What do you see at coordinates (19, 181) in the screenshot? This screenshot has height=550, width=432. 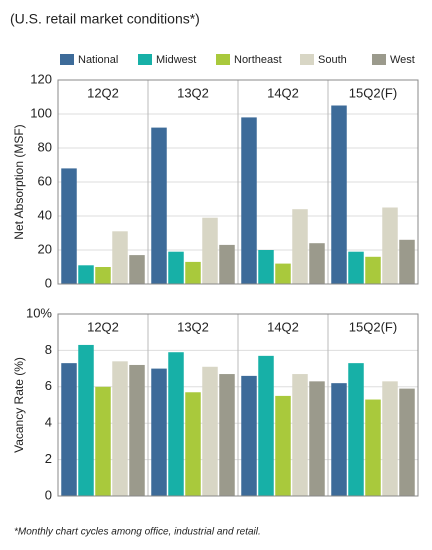 I see `y-axis-label: Net Absorption (MSF)` at bounding box center [19, 181].